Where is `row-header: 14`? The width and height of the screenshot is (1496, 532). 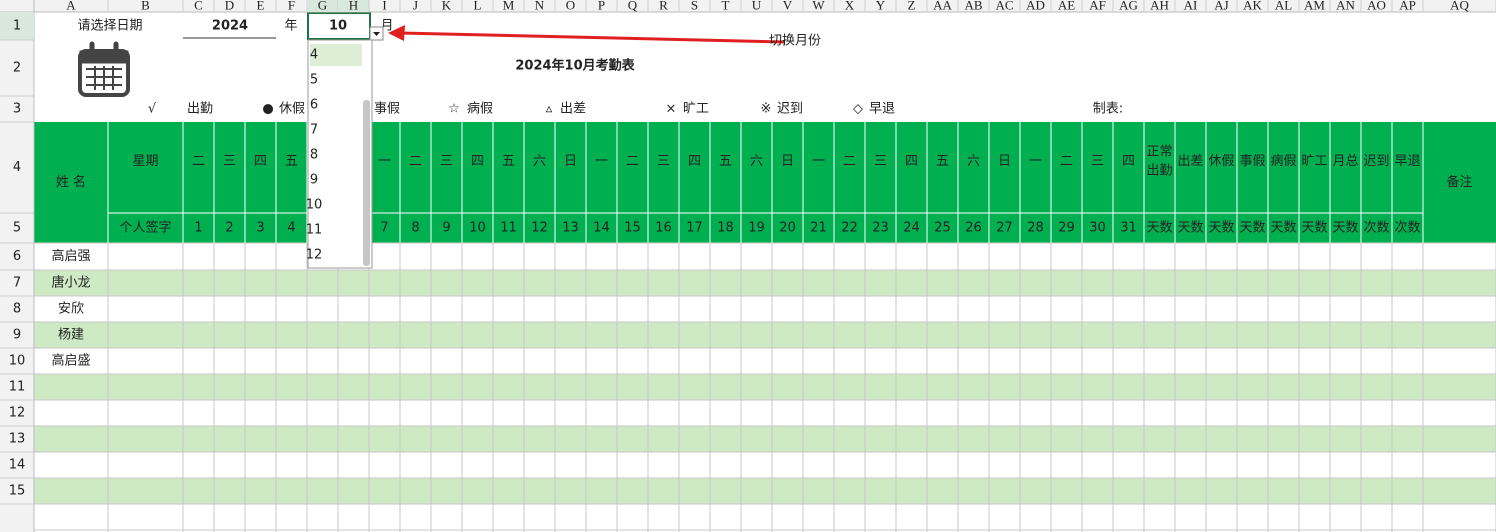 row-header: 14 is located at coordinates (17, 465).